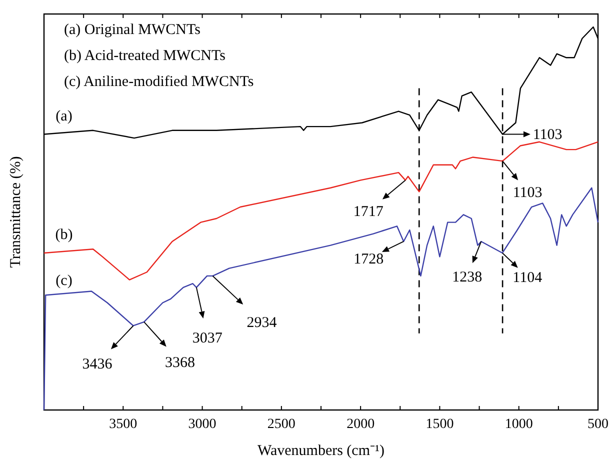 The width and height of the screenshot is (611, 468). What do you see at coordinates (123, 424) in the screenshot?
I see `x-tick-label: 3500` at bounding box center [123, 424].